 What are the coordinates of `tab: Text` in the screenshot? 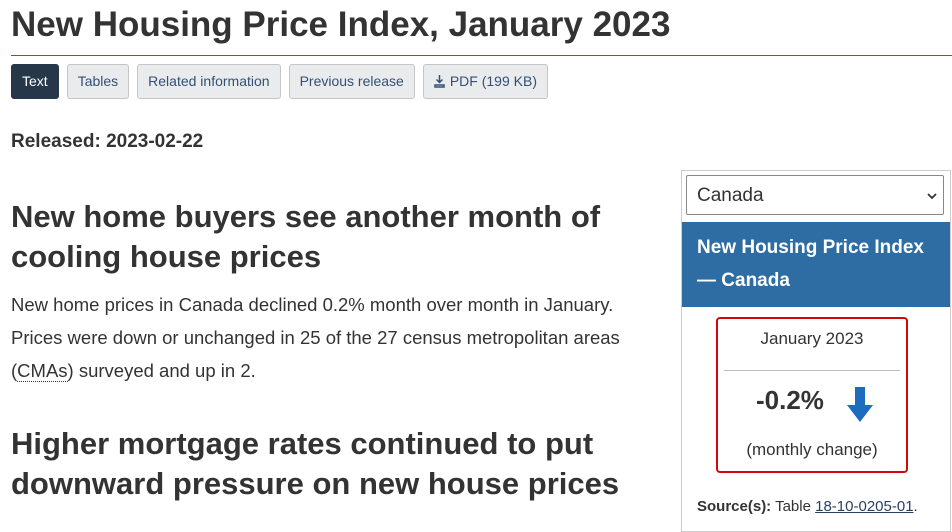 It's located at (35, 81).